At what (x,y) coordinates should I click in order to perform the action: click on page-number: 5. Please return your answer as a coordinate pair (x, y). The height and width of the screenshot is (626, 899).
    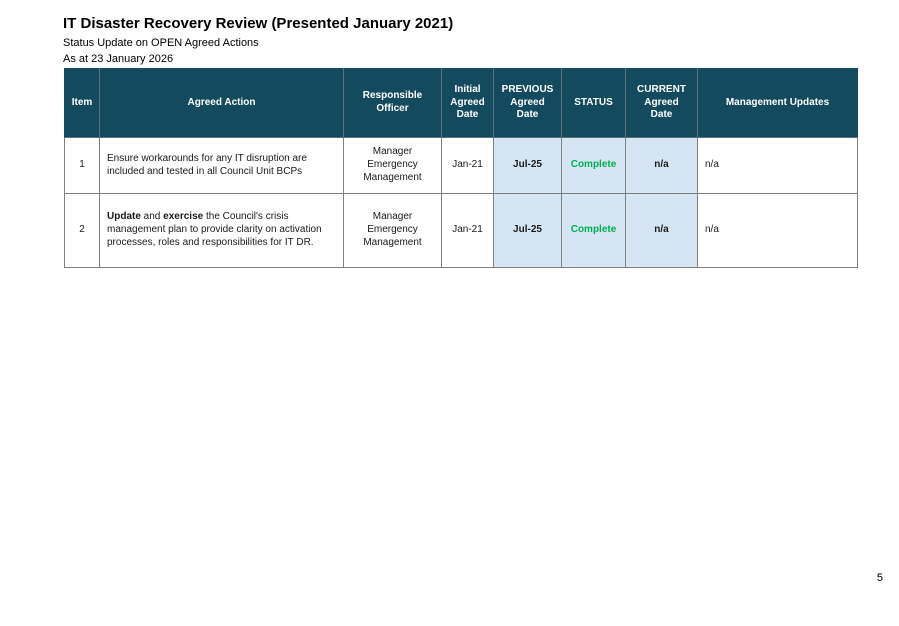
    Looking at the image, I should click on (879, 578).